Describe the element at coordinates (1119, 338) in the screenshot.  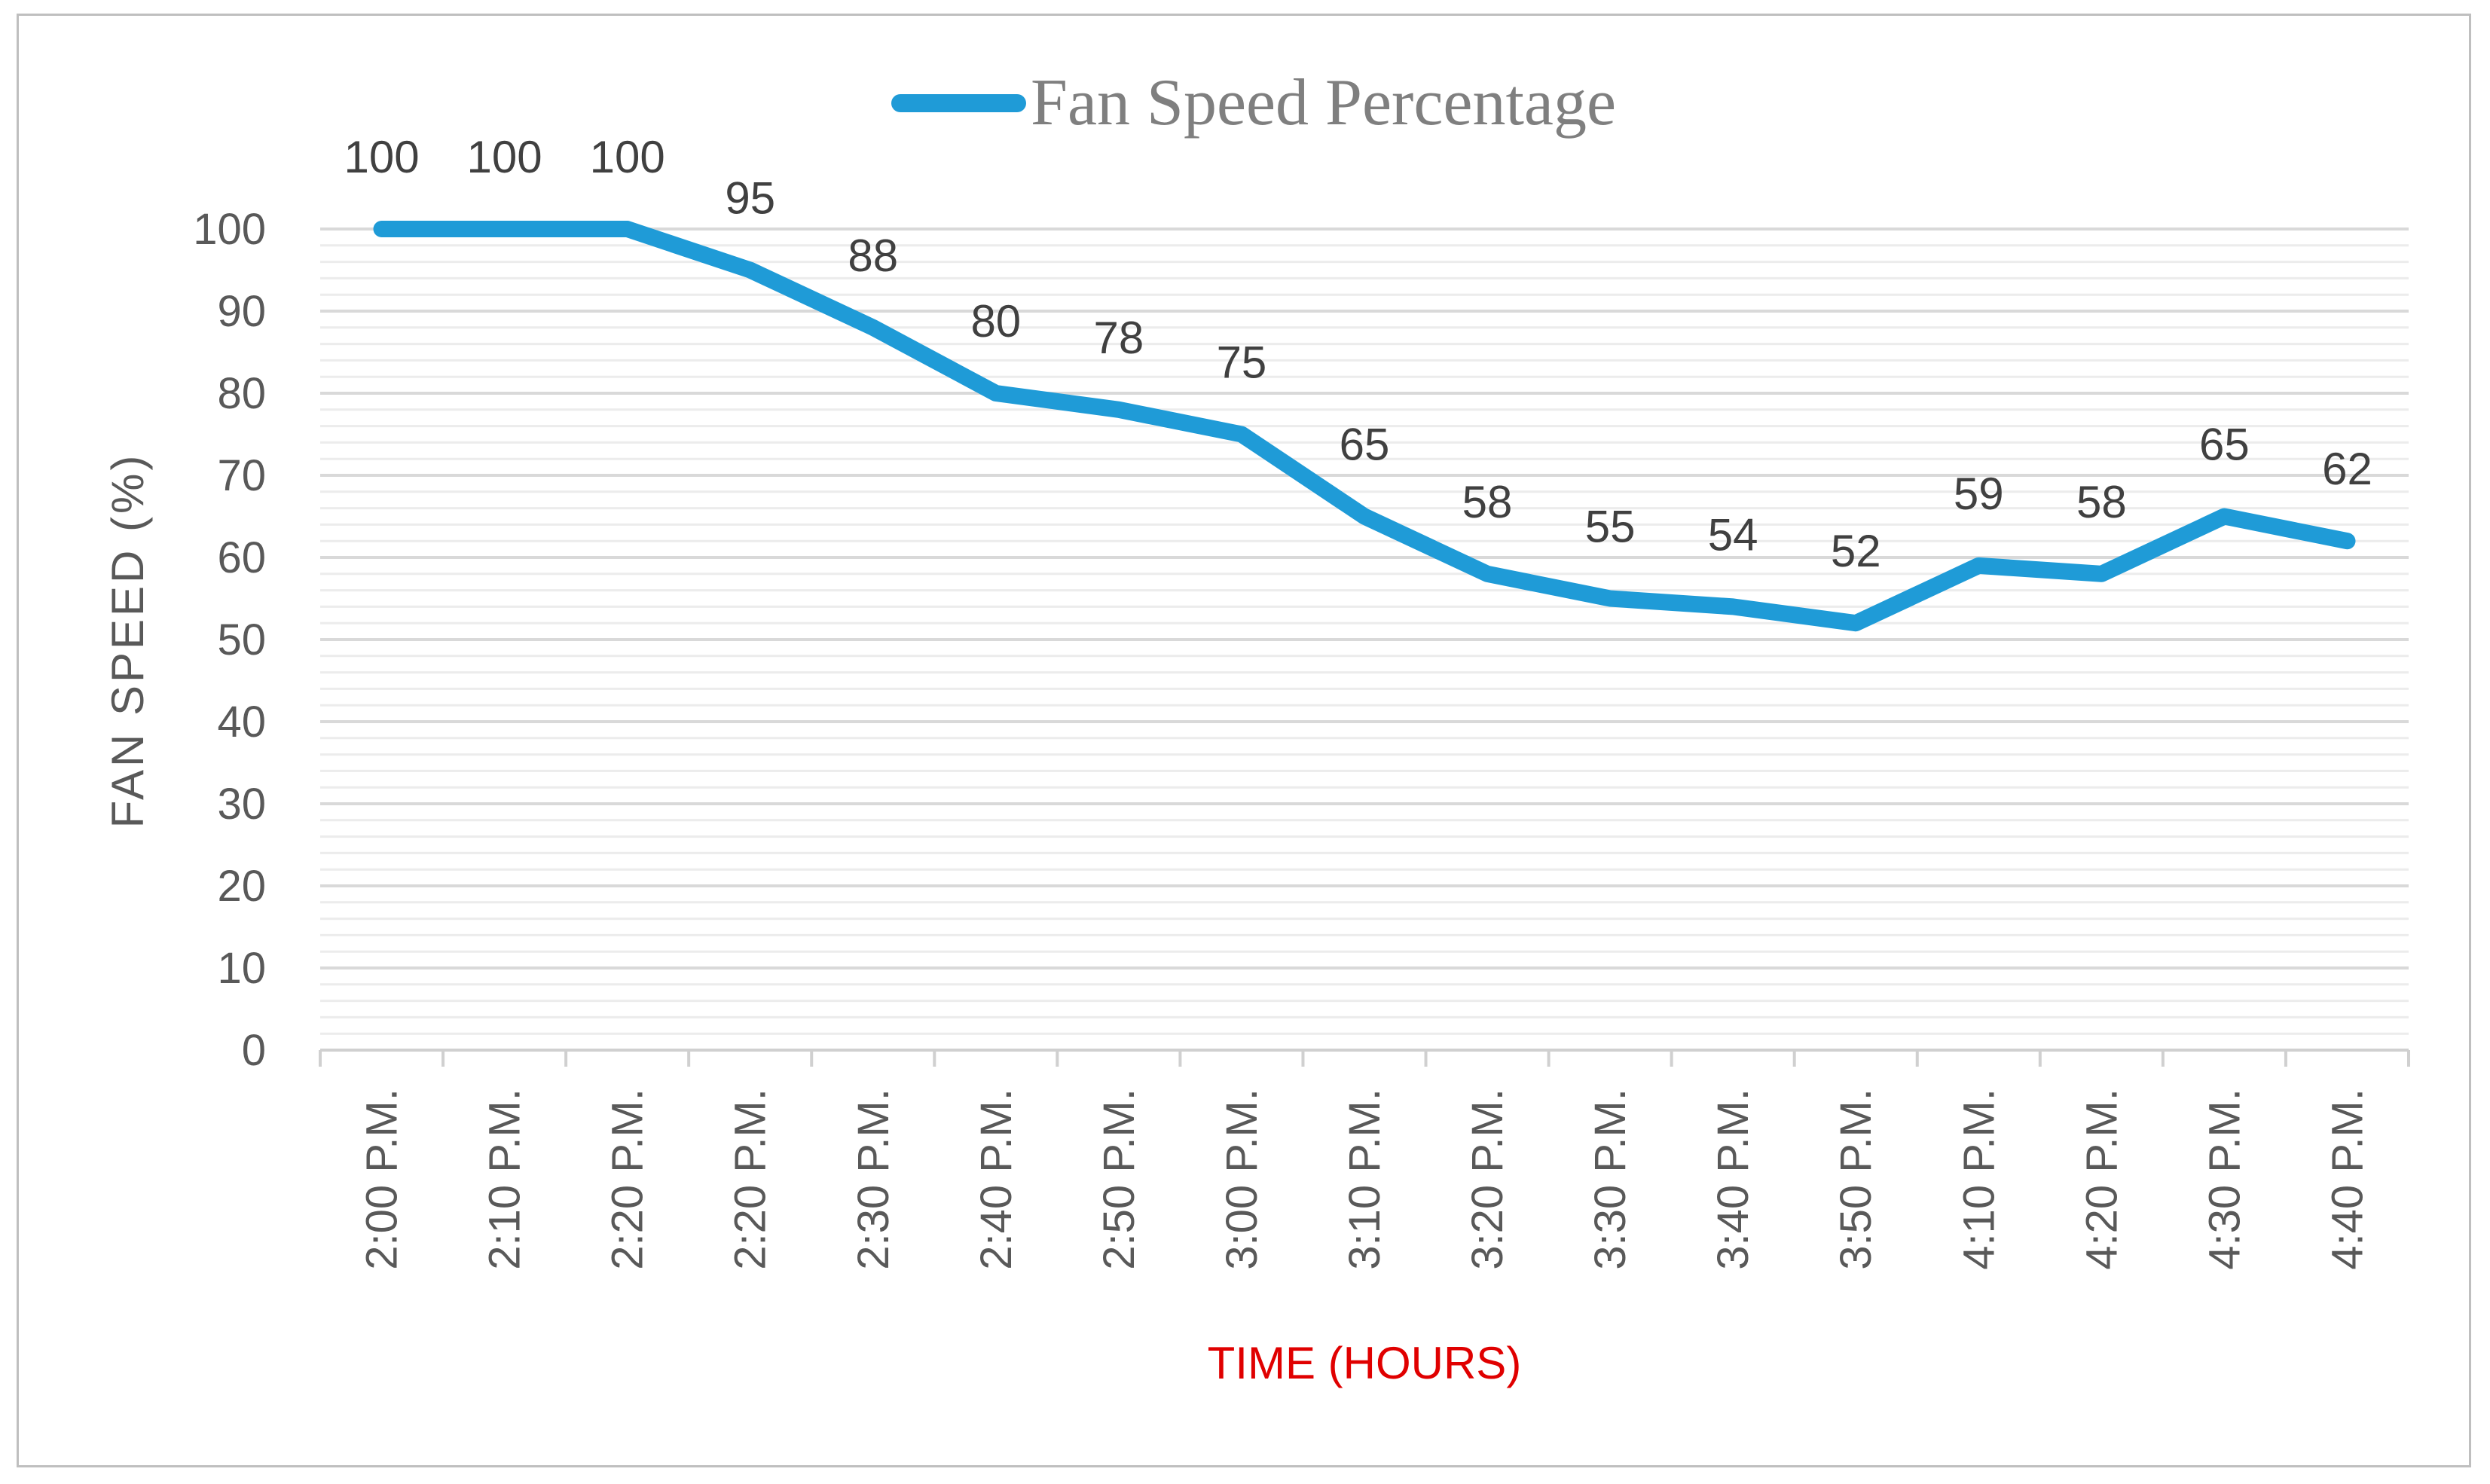
I see `data-label: 78` at that location.